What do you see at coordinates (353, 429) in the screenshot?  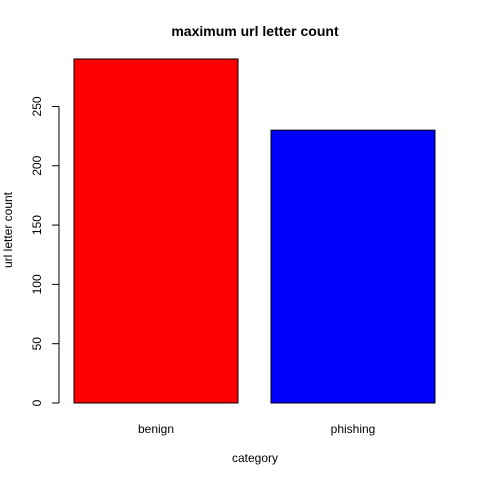 I see `x-tick-label-phishing: phishing` at bounding box center [353, 429].